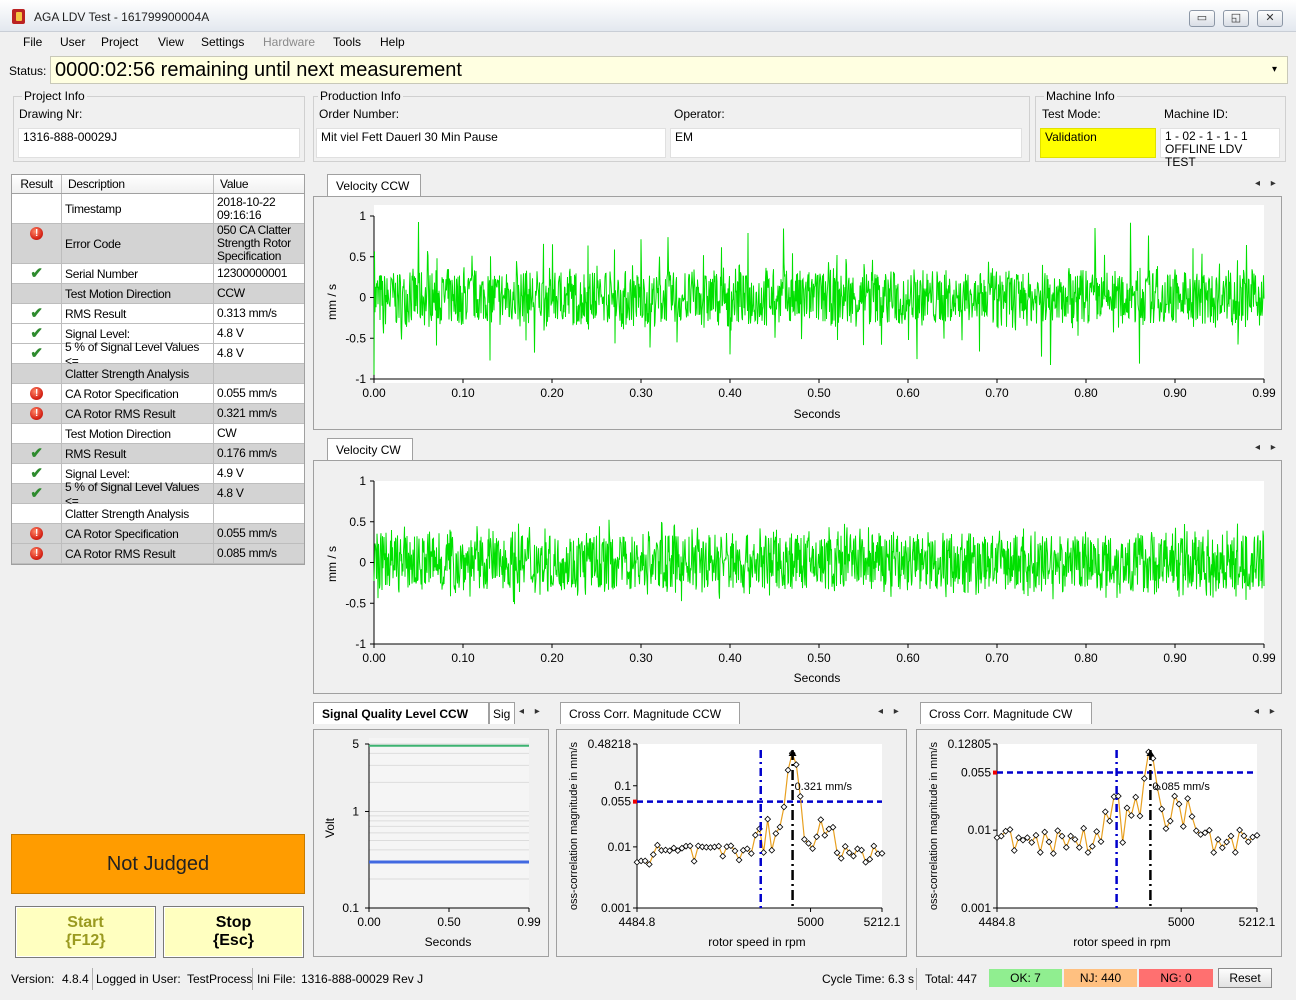  I want to click on menu-help: Help, so click(392, 42).